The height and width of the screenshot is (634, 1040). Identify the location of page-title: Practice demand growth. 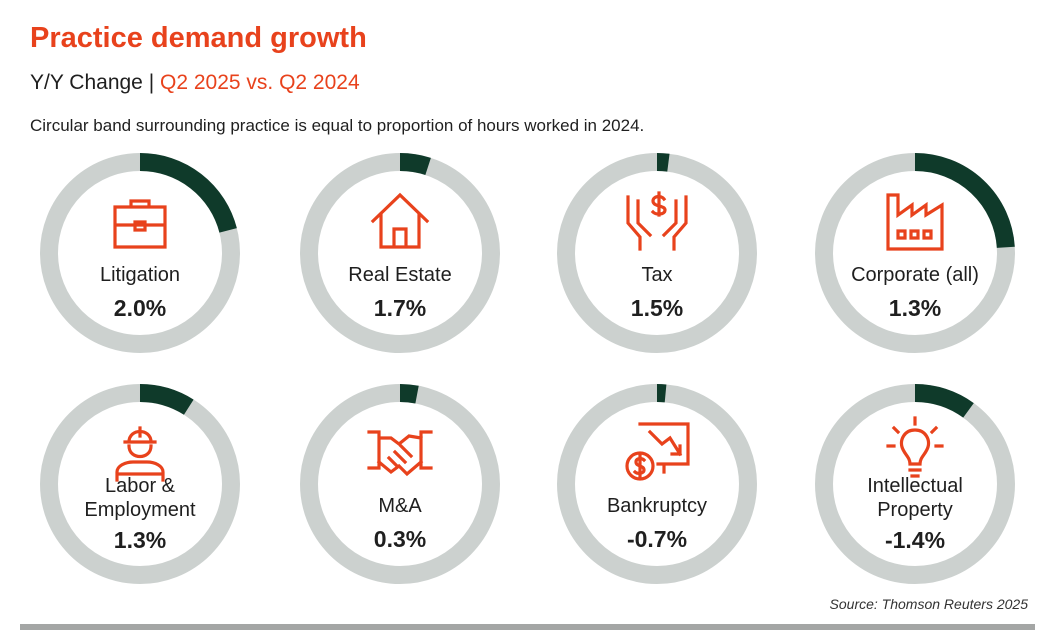
(198, 38).